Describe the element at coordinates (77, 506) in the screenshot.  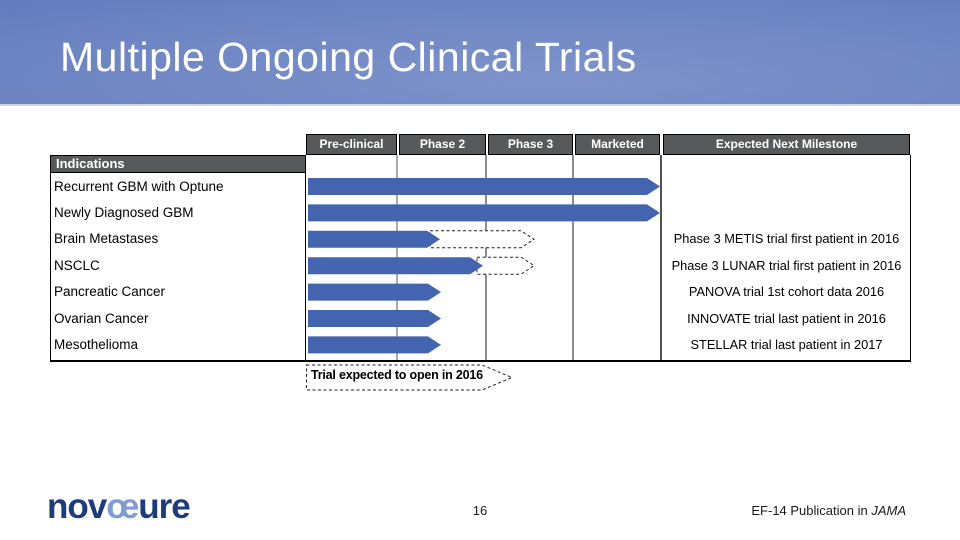
I see `logo-part-1: nov` at that location.